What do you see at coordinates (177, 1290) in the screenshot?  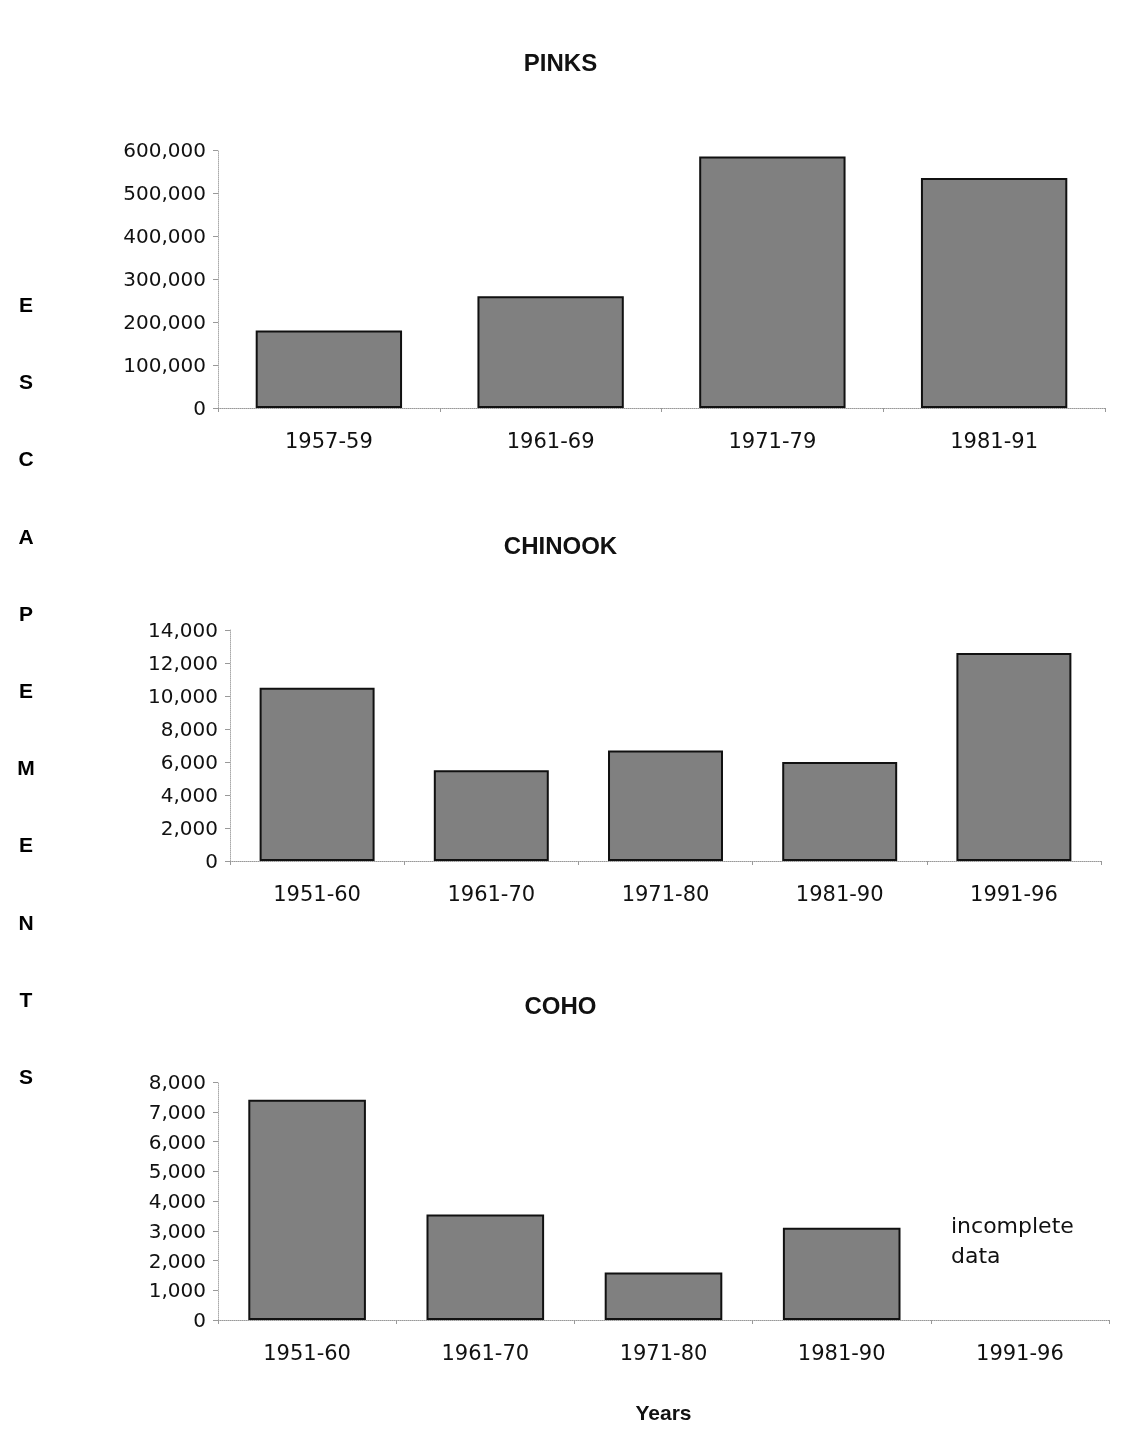 I see `y-tick-label: 1,000` at bounding box center [177, 1290].